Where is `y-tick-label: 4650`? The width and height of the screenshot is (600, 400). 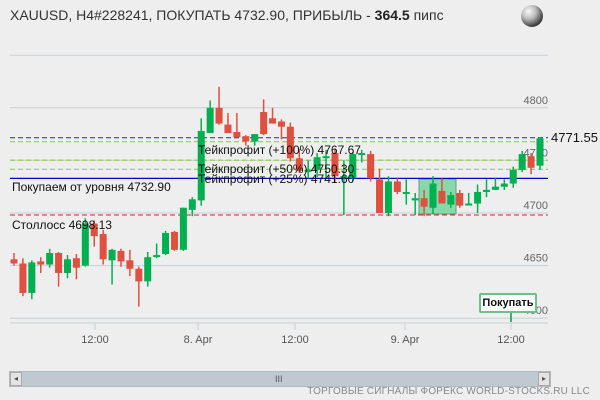
y-tick-label: 4650 is located at coordinates (536, 259).